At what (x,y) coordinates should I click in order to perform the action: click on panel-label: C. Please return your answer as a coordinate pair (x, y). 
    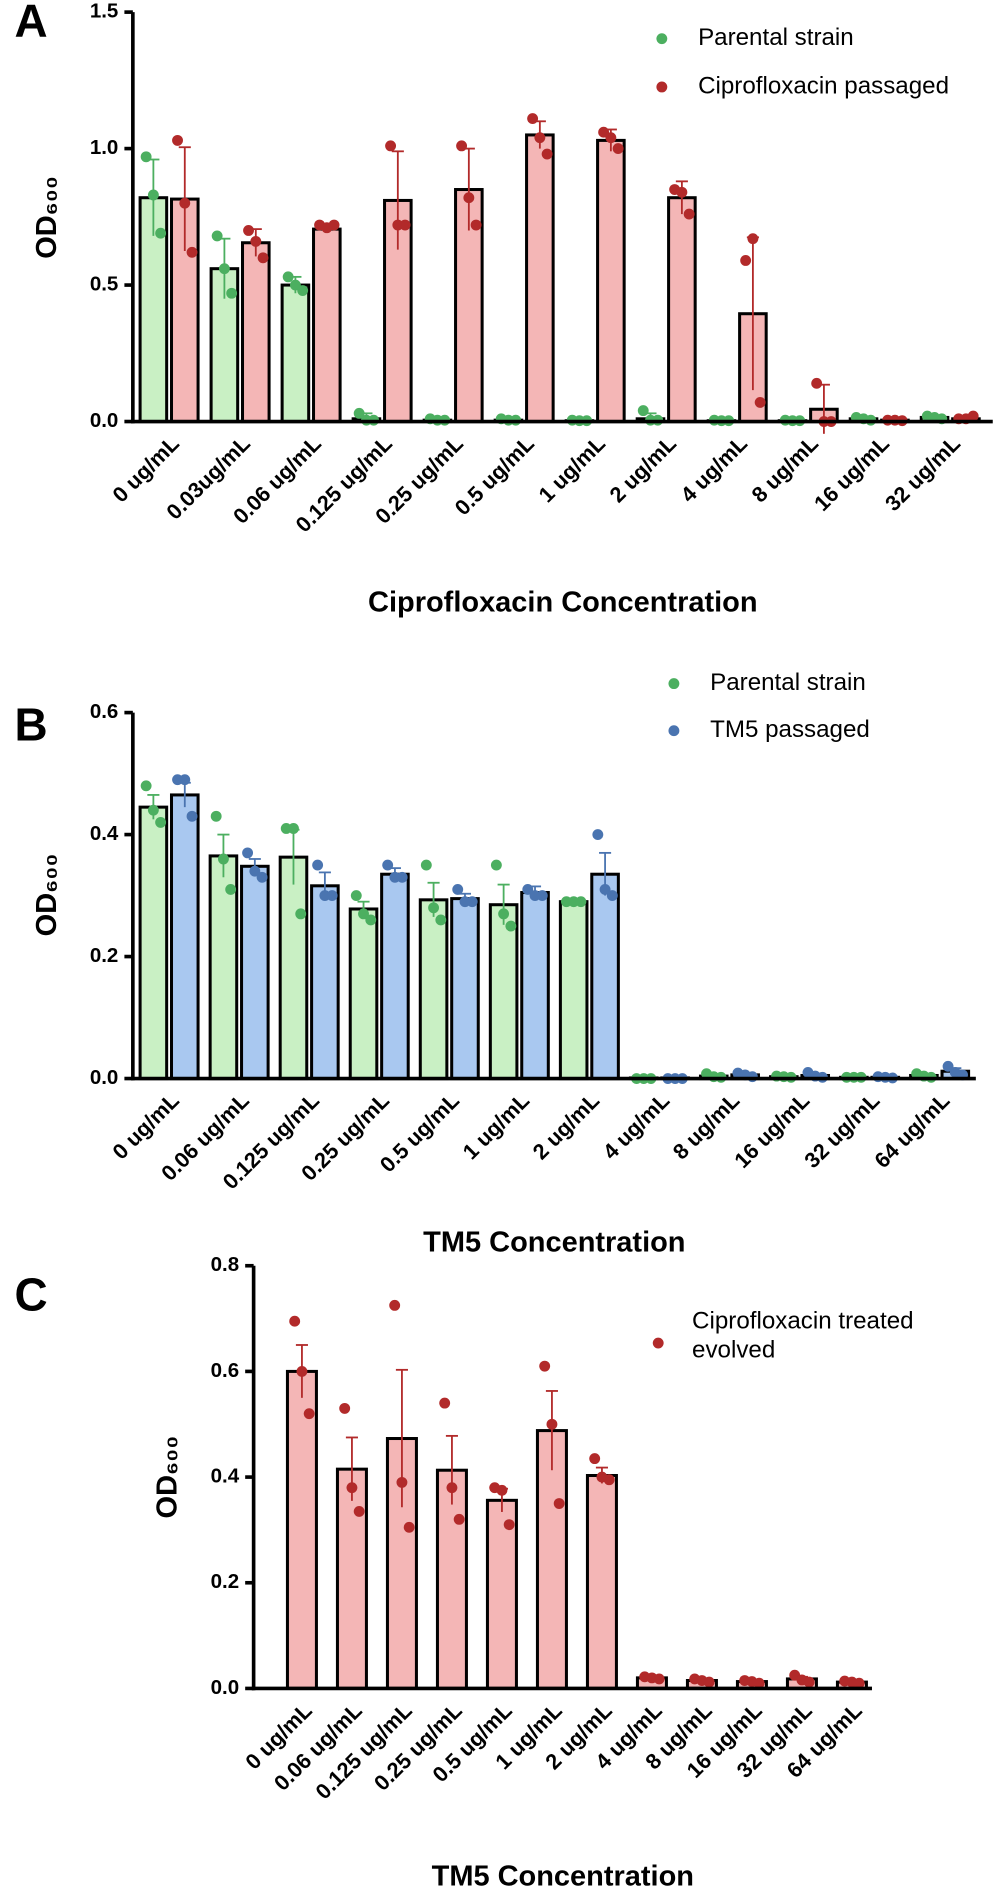
    Looking at the image, I should click on (30, 1294).